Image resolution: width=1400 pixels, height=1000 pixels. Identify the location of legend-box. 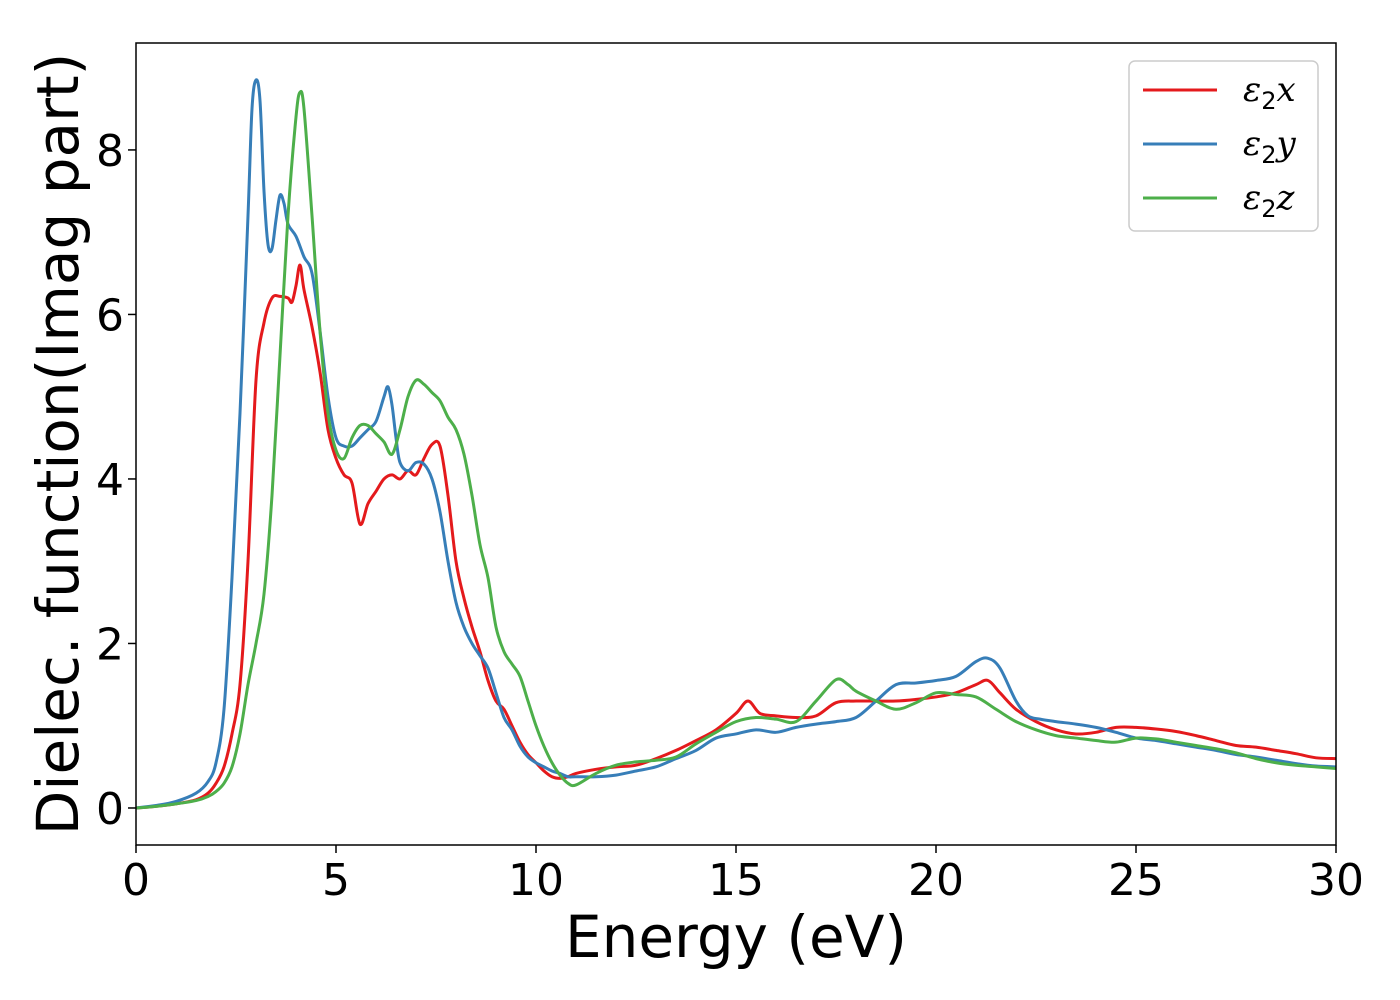
(1223, 146).